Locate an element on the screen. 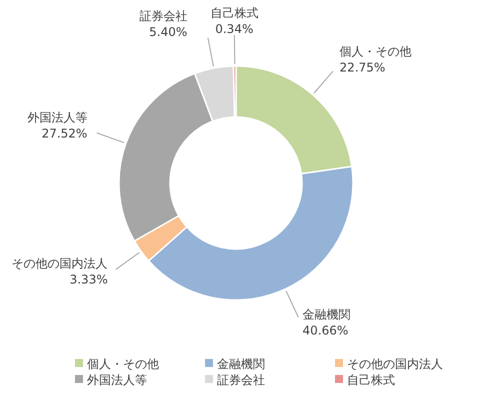  slice-label: 外国法人等 is located at coordinates (57, 117).